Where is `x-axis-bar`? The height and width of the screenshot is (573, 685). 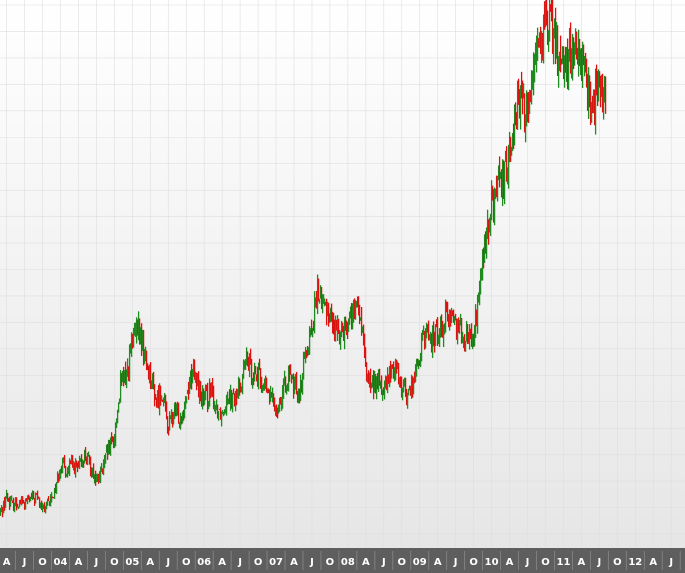
x-axis-bar is located at coordinates (342, 560).